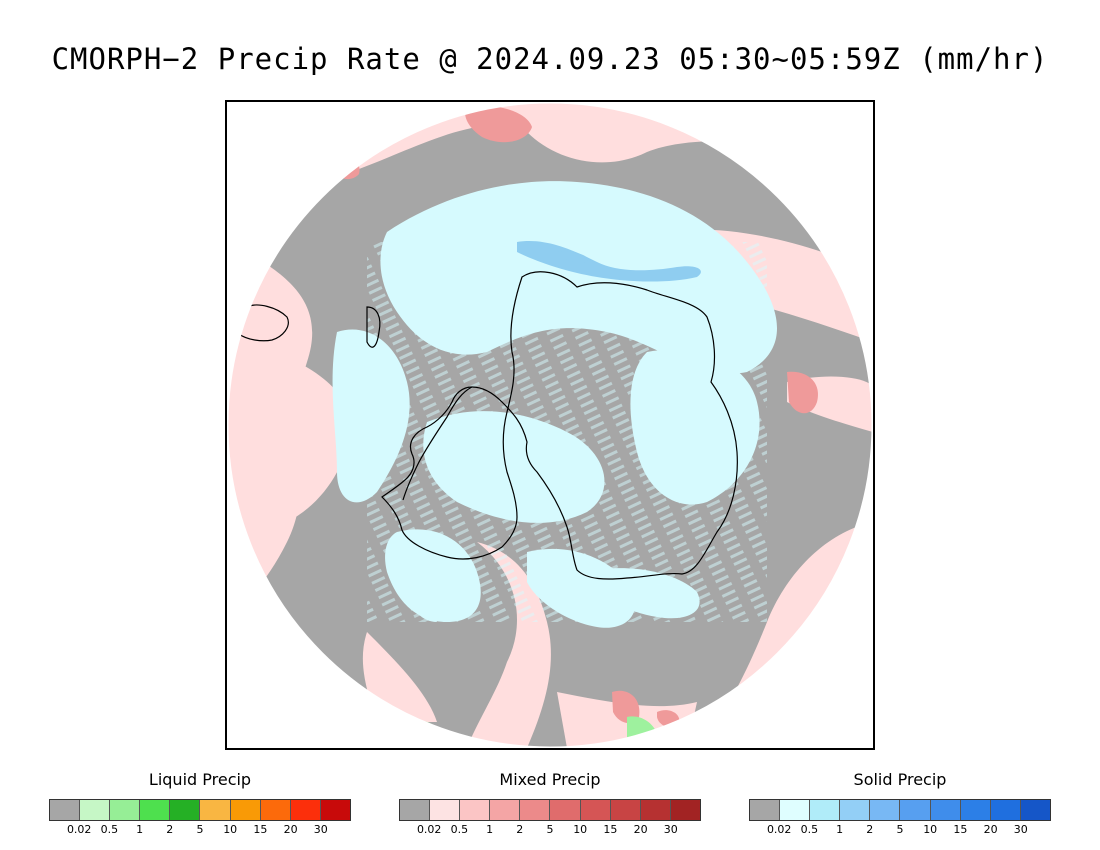  I want to click on legend-title: Mixed Precip, so click(550, 779).